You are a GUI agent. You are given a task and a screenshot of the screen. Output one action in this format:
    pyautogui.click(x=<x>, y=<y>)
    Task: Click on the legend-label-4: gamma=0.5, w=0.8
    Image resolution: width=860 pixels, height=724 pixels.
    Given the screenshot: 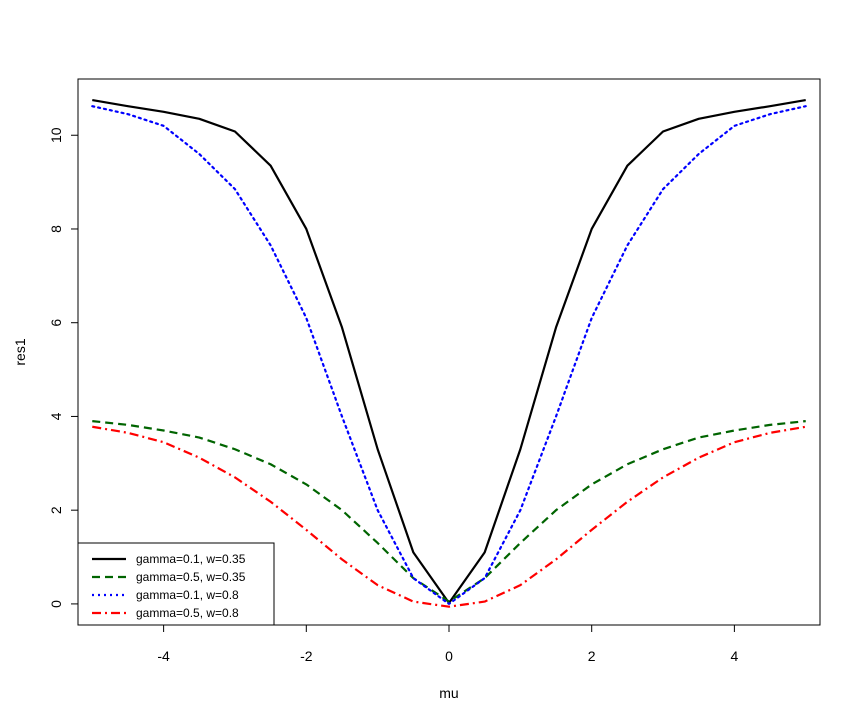 What is the action you would take?
    pyautogui.click(x=187, y=613)
    